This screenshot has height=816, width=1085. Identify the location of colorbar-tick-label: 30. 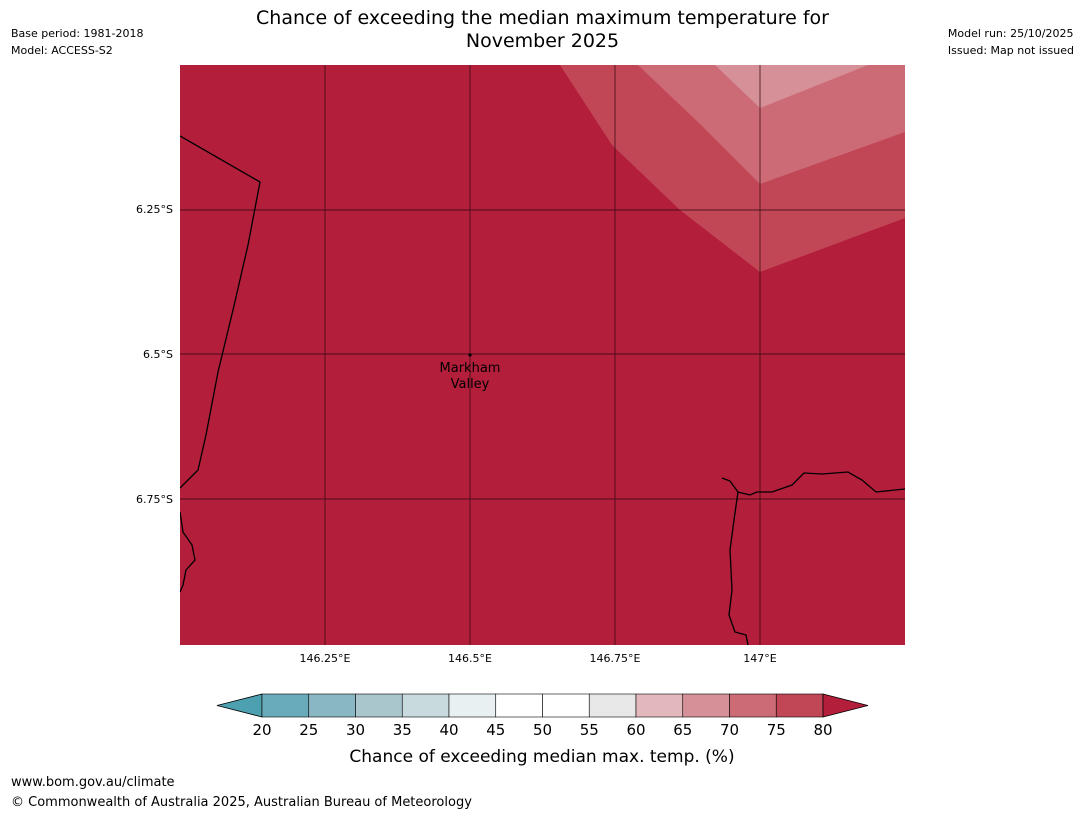
(355, 730).